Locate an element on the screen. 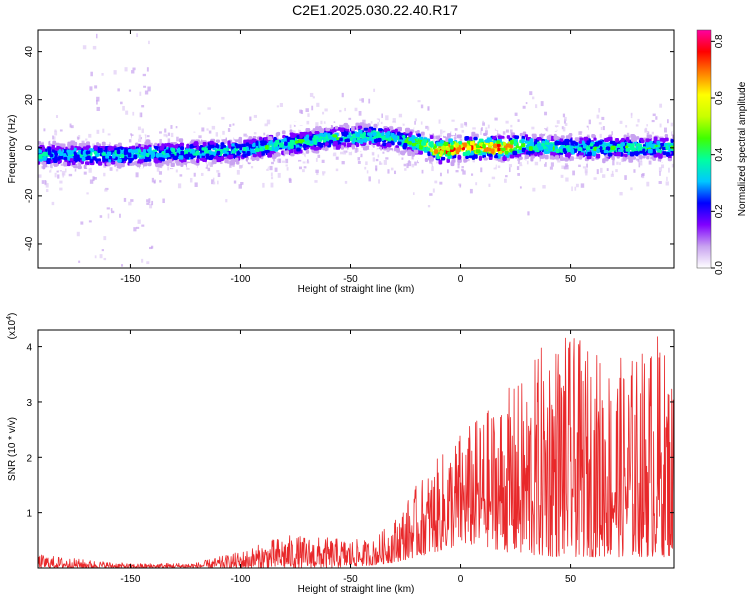  colorbar-tick-label: 0.0 is located at coordinates (719, 268).